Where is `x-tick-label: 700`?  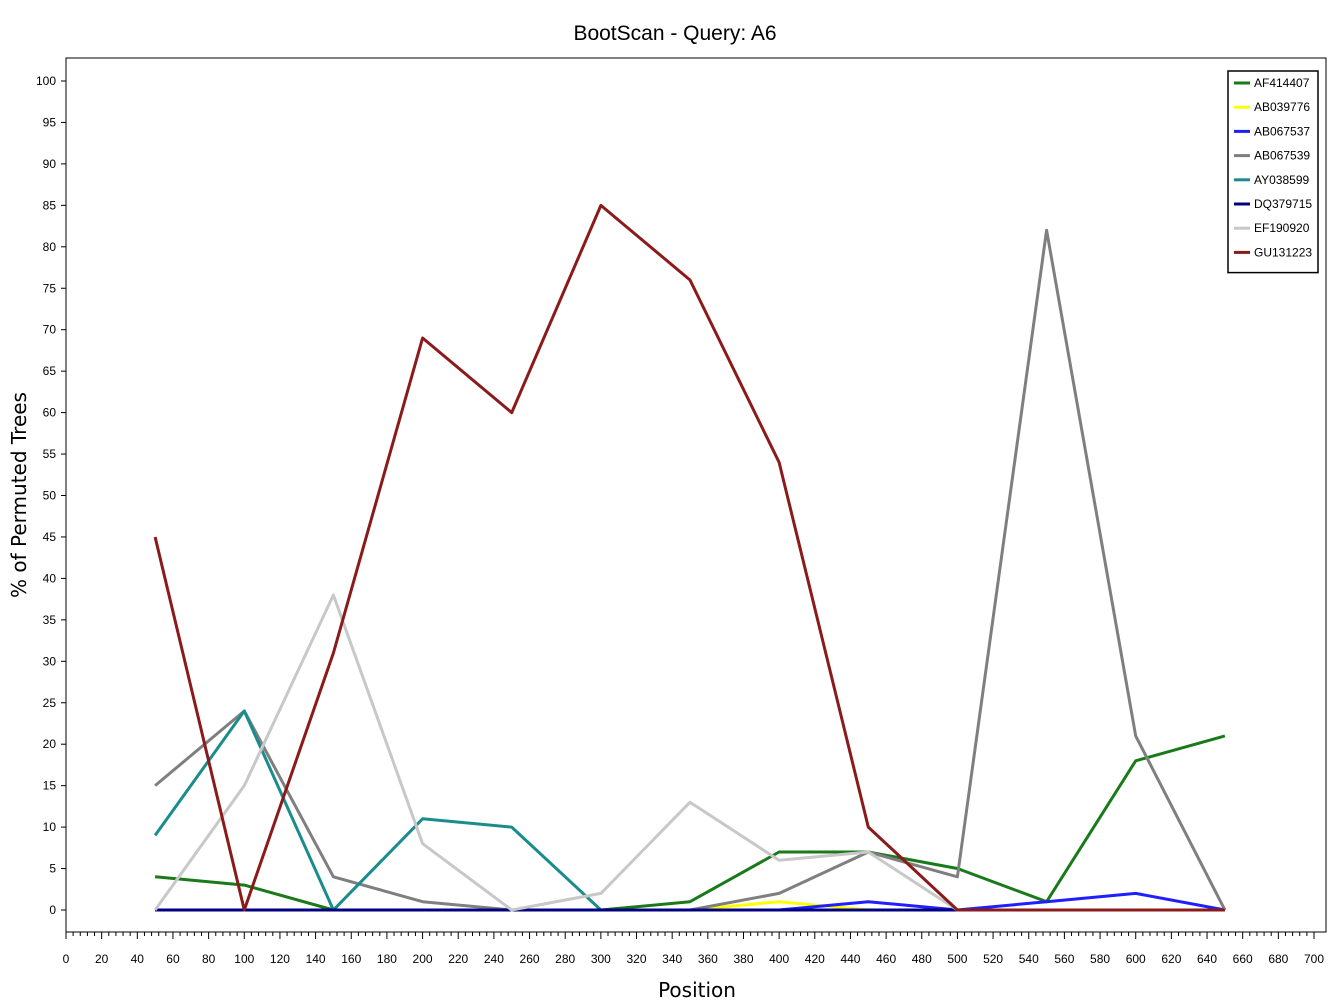 x-tick-label: 700 is located at coordinates (1314, 959).